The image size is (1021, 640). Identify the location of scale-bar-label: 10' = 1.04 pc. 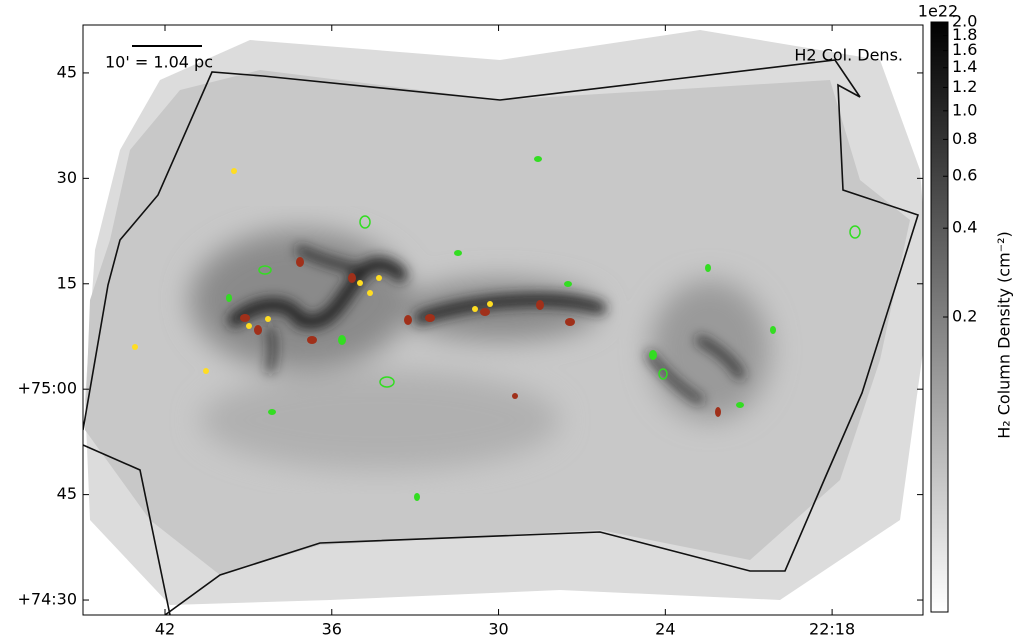
(159, 62).